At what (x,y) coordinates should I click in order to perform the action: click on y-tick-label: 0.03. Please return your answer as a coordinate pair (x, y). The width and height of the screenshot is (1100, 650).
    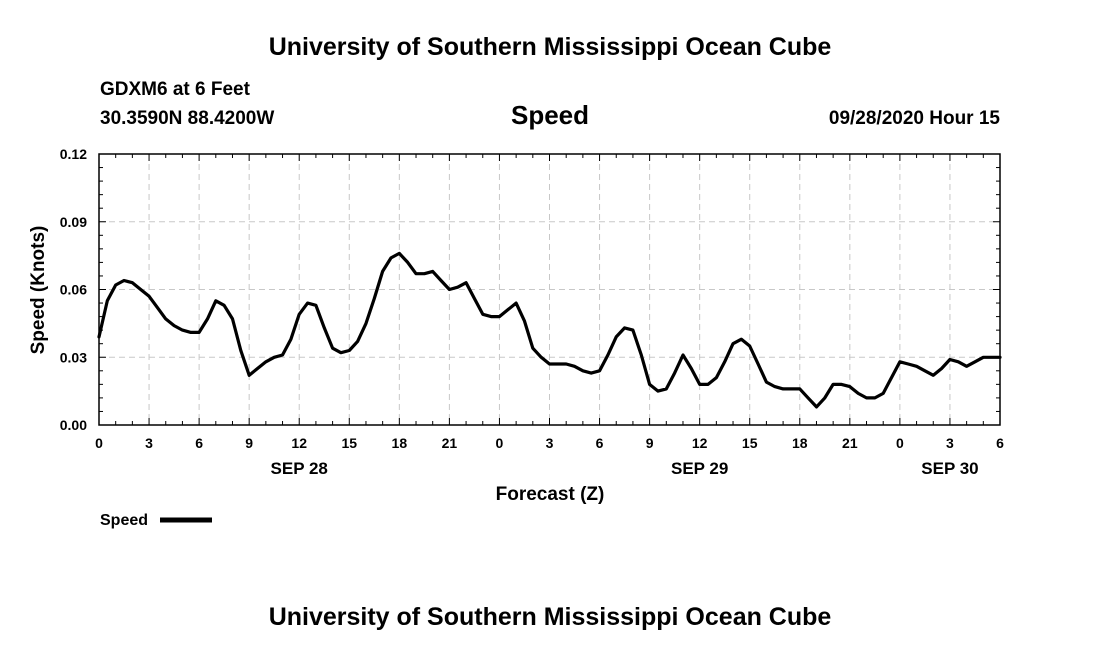
    Looking at the image, I should click on (73, 357).